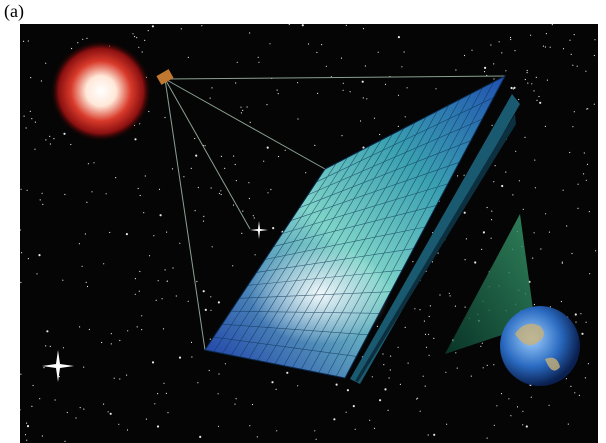 This screenshot has height=443, width=606. I want to click on satellite, so click(165, 77).